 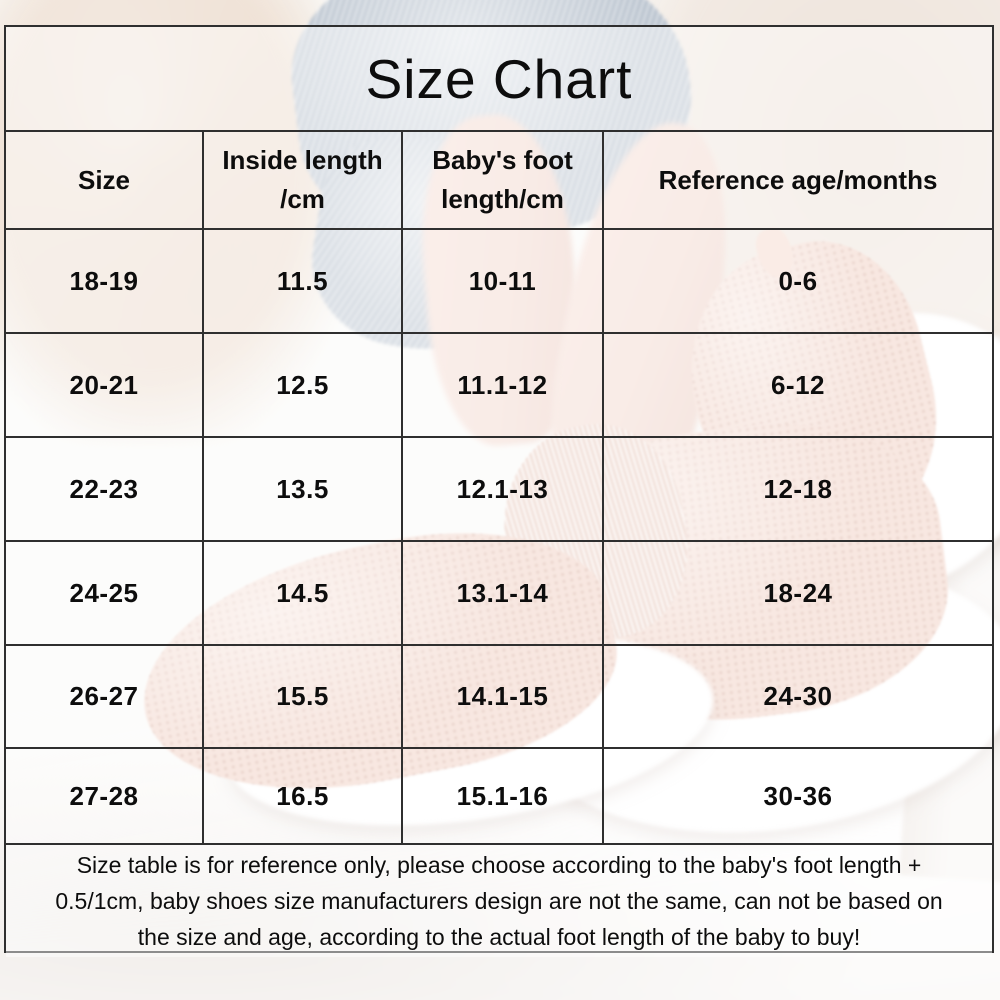 I want to click on chart-title: Size Chart, so click(x=499, y=79).